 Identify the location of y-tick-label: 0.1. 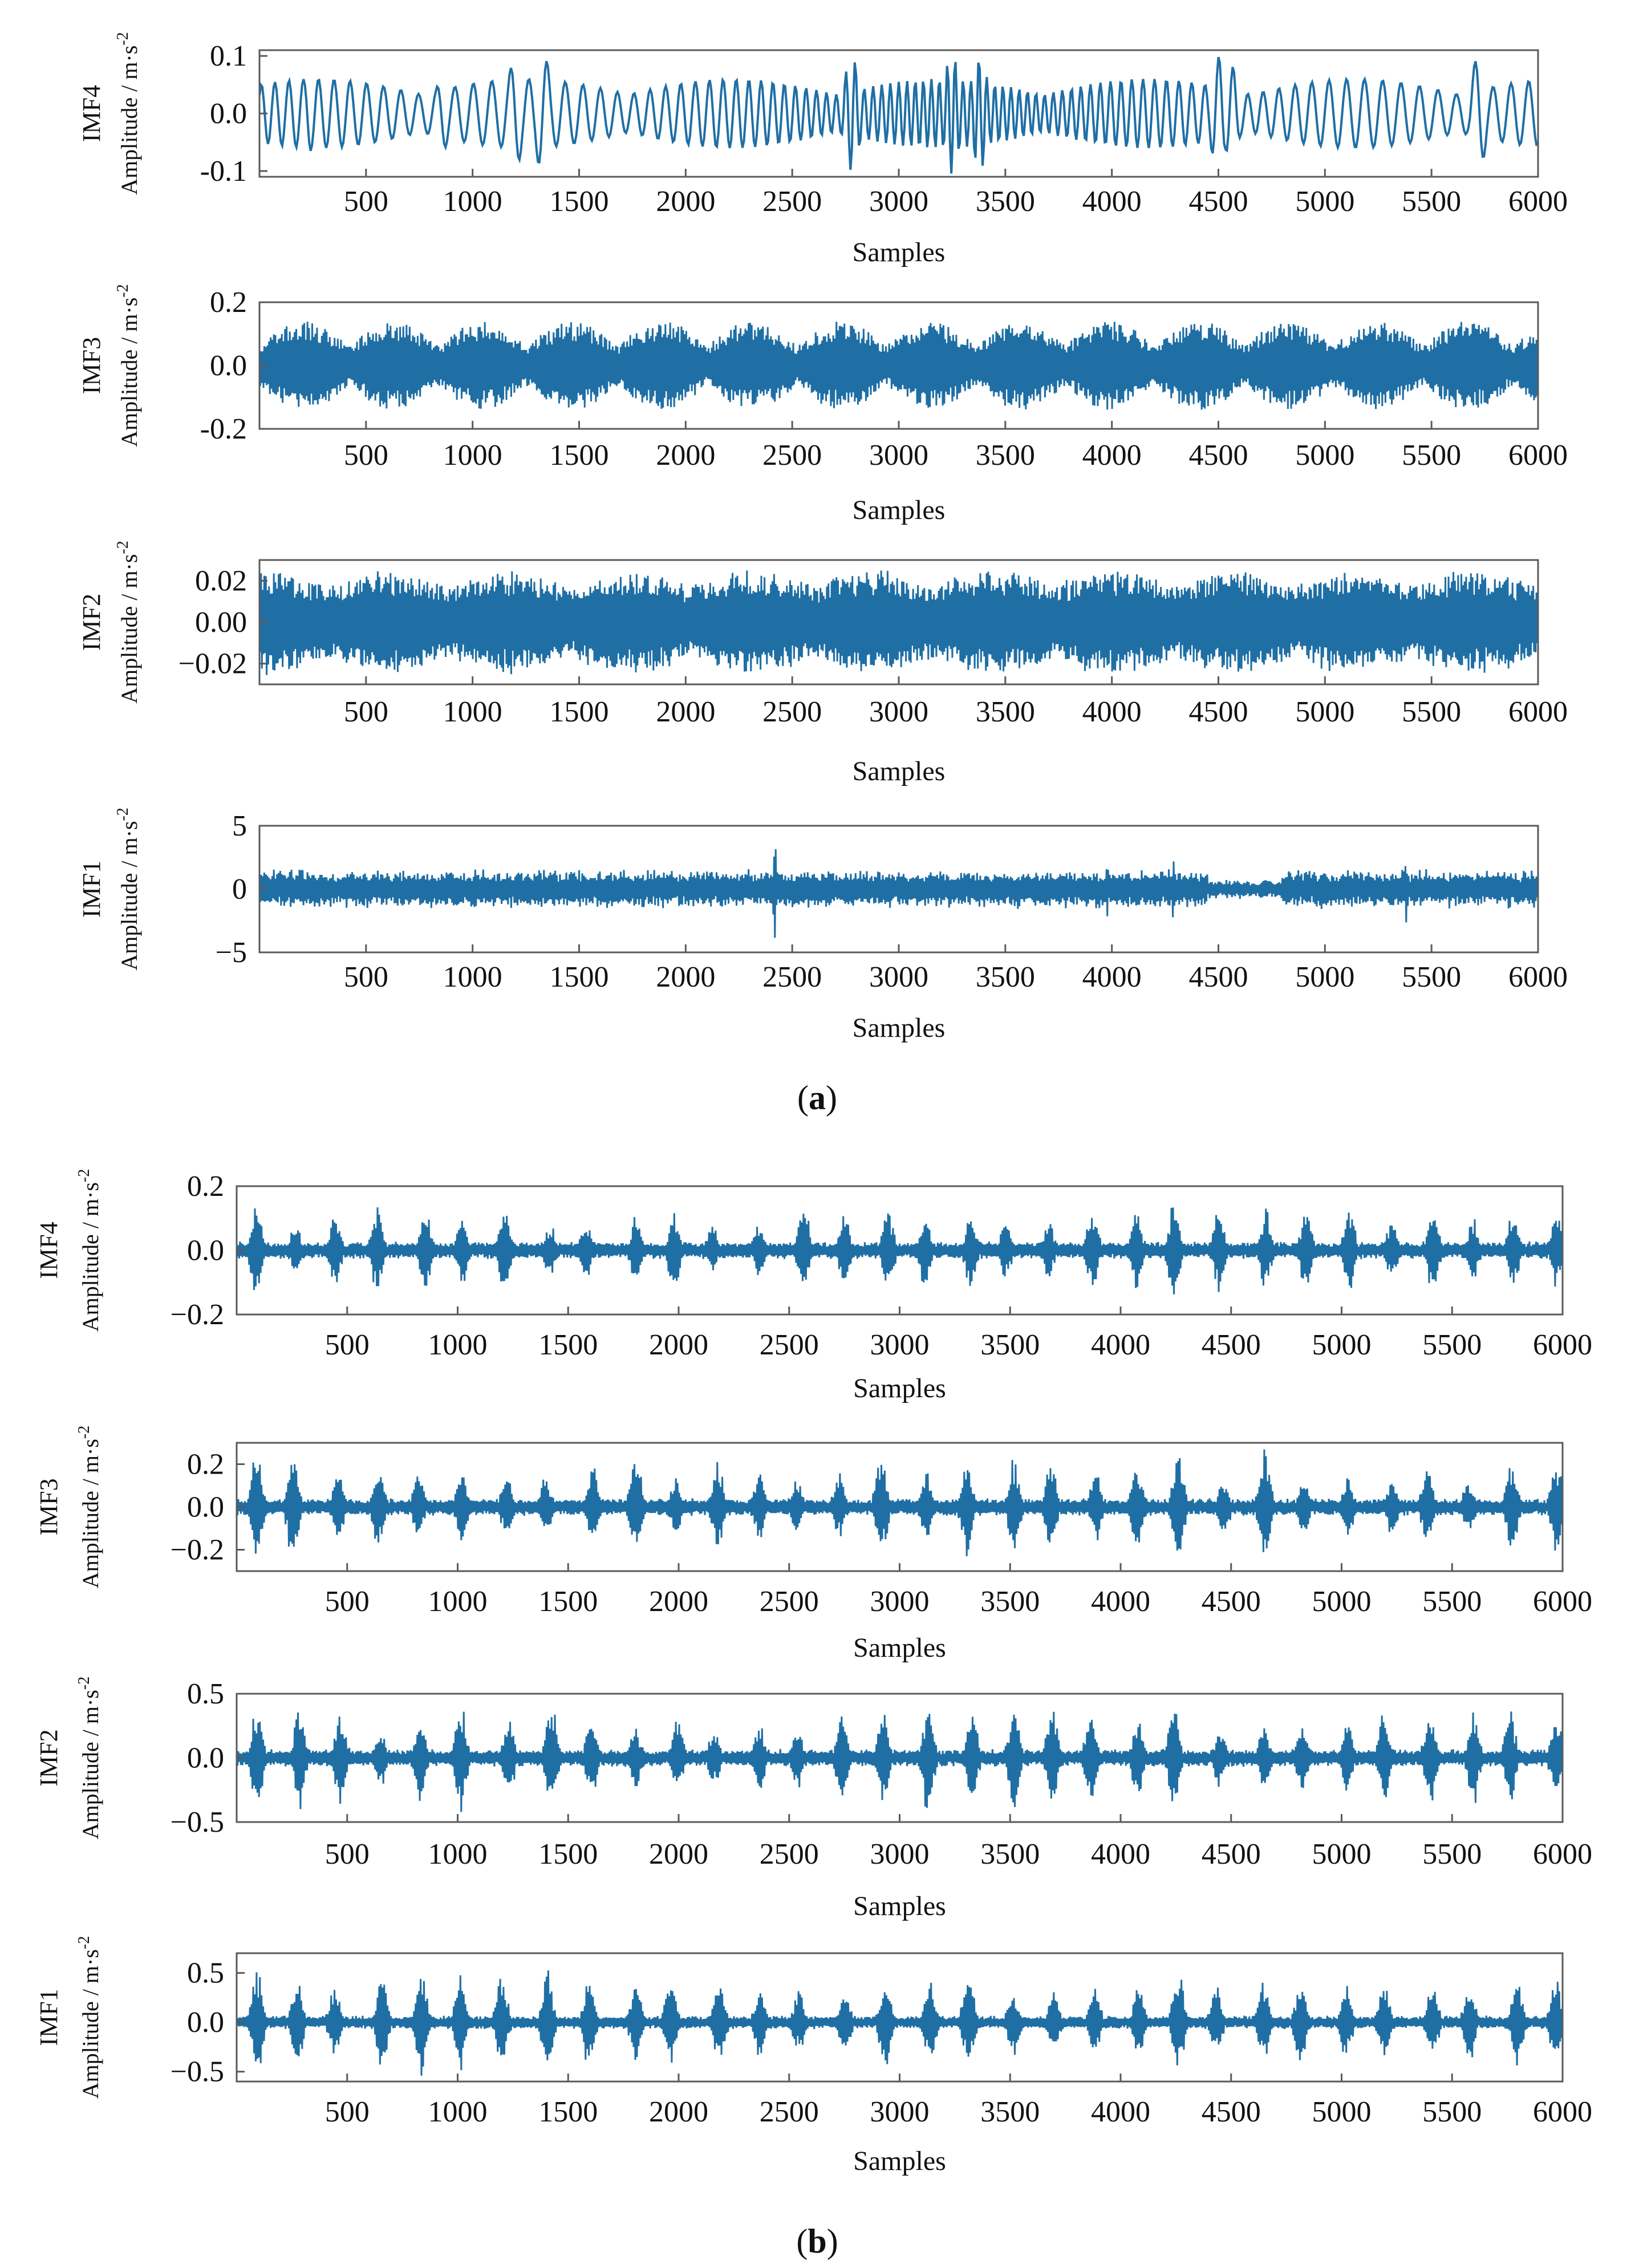
(228, 56).